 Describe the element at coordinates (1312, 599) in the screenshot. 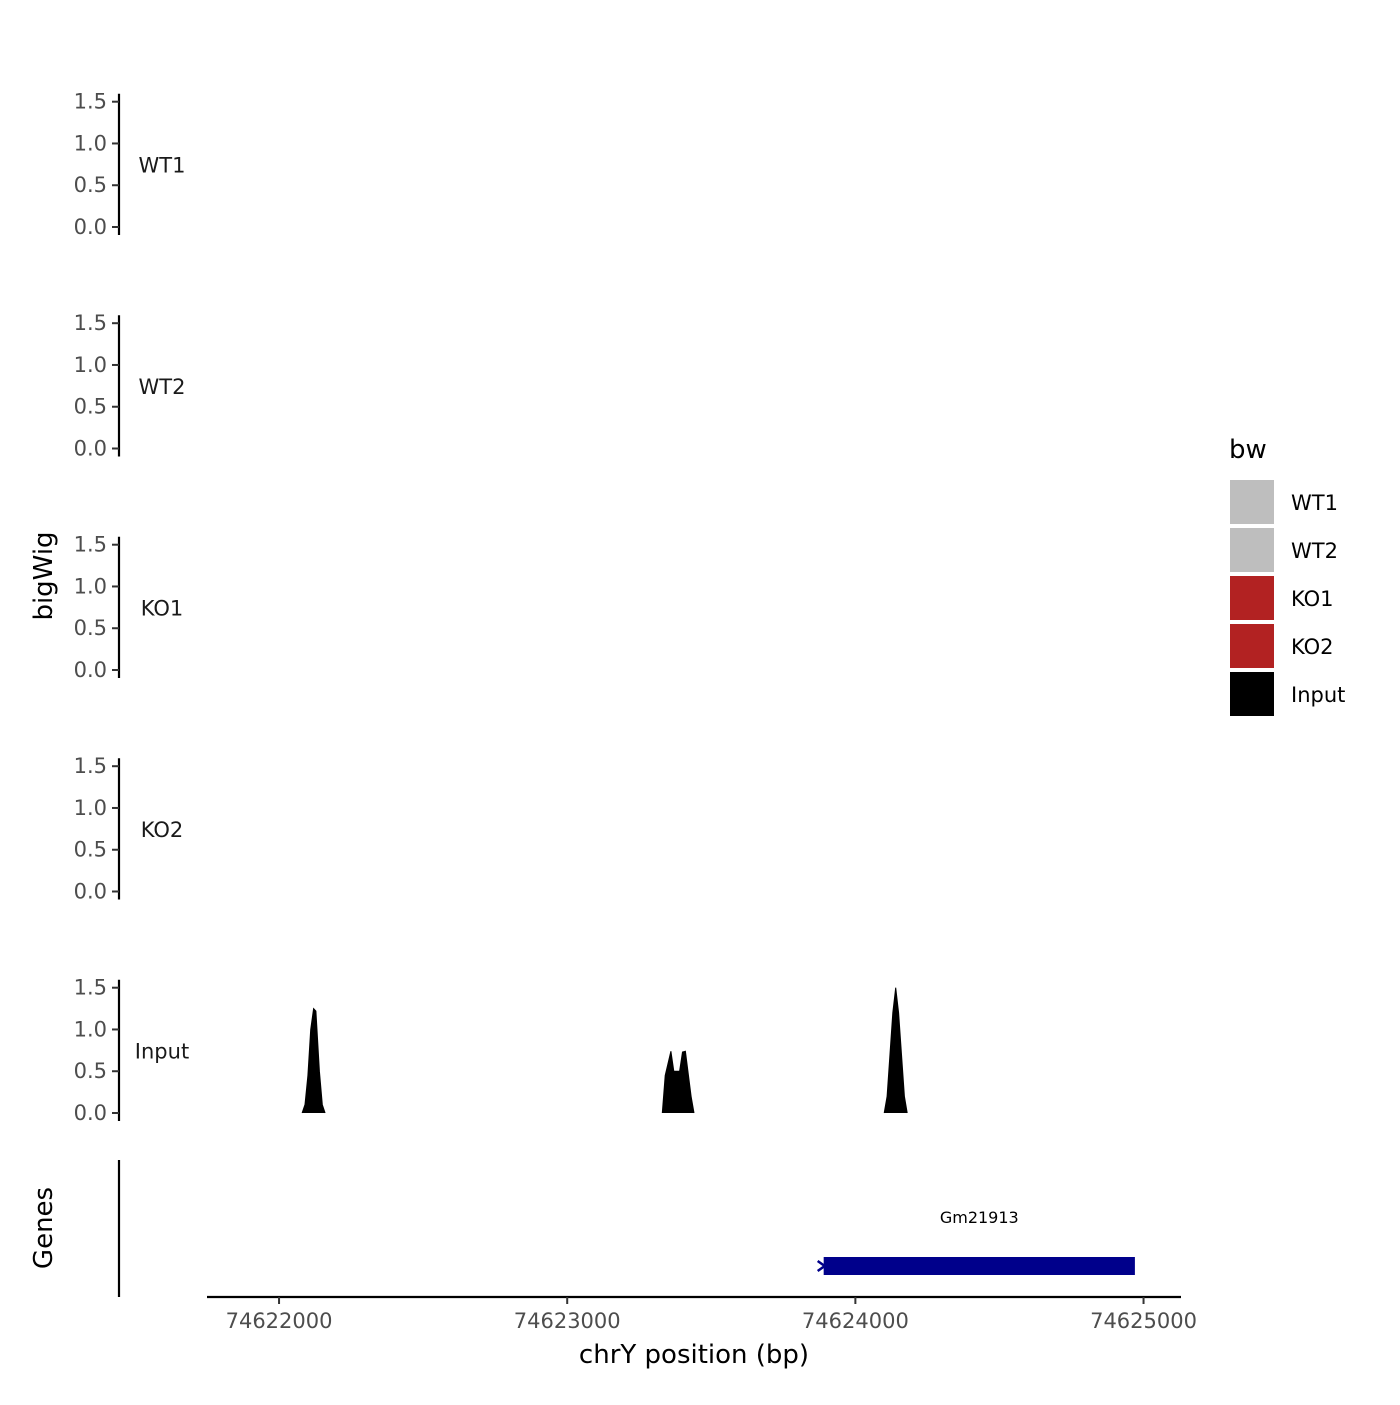

I see `legend-label: KO1` at that location.